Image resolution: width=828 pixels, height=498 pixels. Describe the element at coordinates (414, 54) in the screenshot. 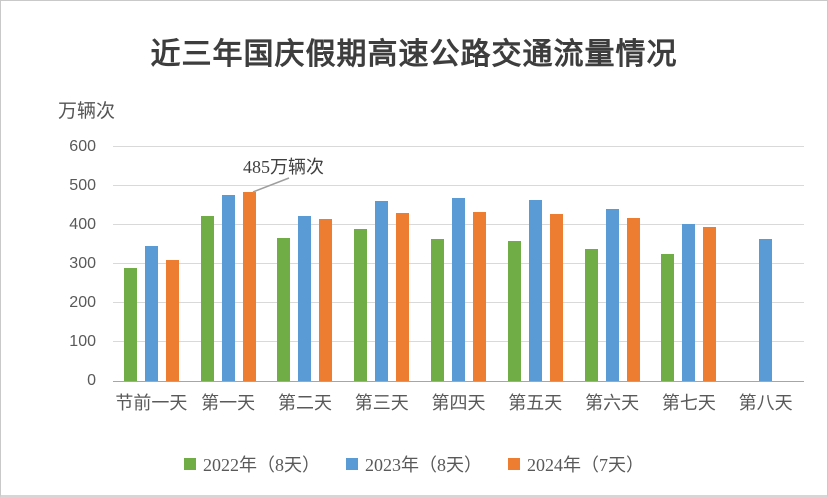

I see `chart-title: 近三年国庆假期高速公路交通流量情况` at that location.